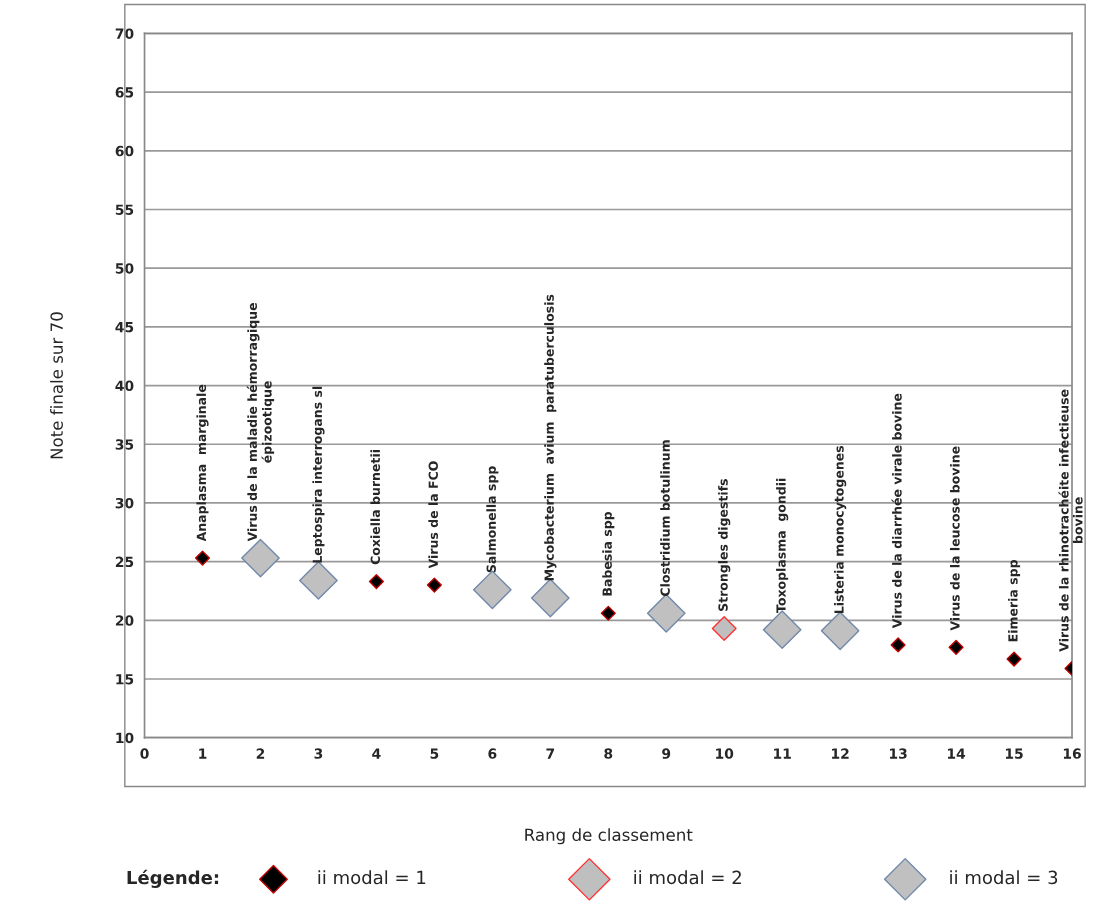 This screenshot has height=904, width=1095. What do you see at coordinates (1004, 877) in the screenshot?
I see `legend-label: ii modal = 3` at bounding box center [1004, 877].